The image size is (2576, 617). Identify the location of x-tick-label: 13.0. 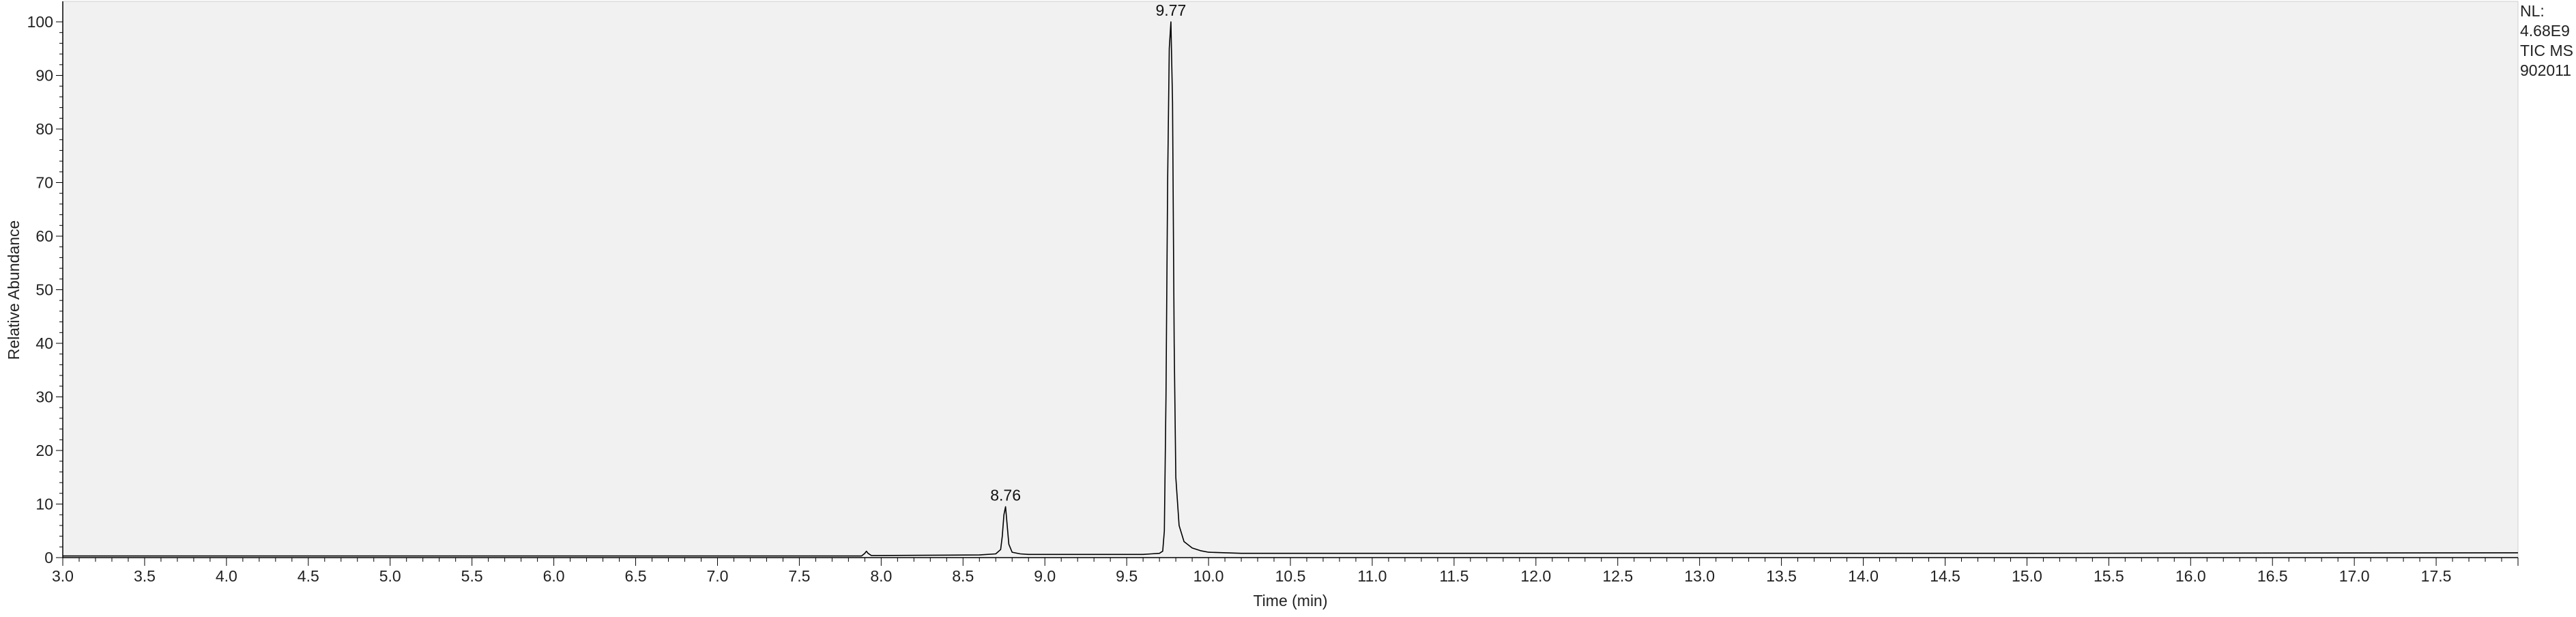
(1699, 576).